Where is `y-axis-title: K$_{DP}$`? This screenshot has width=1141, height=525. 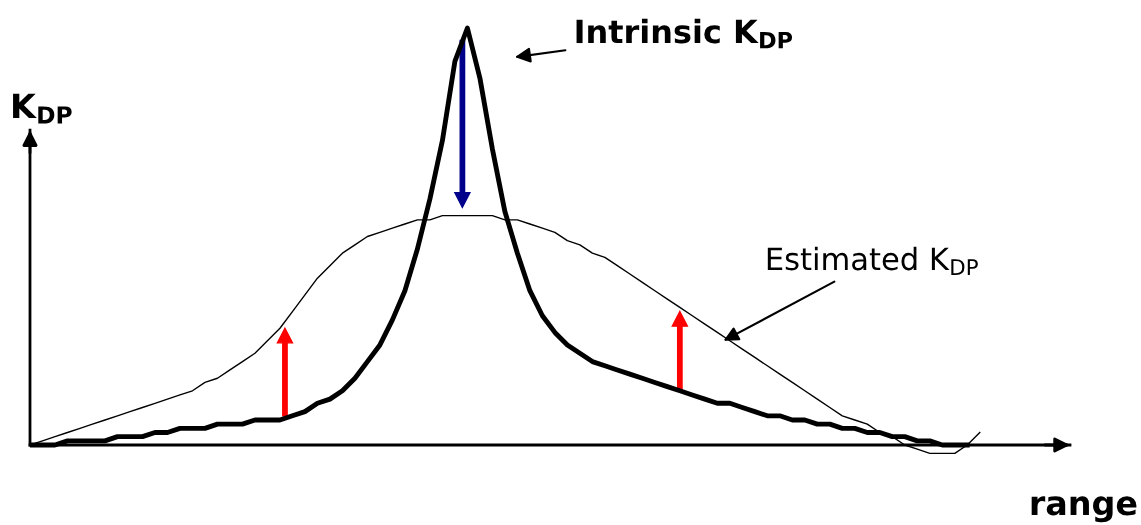 y-axis-title: K$_{DP}$ is located at coordinates (42, 108).